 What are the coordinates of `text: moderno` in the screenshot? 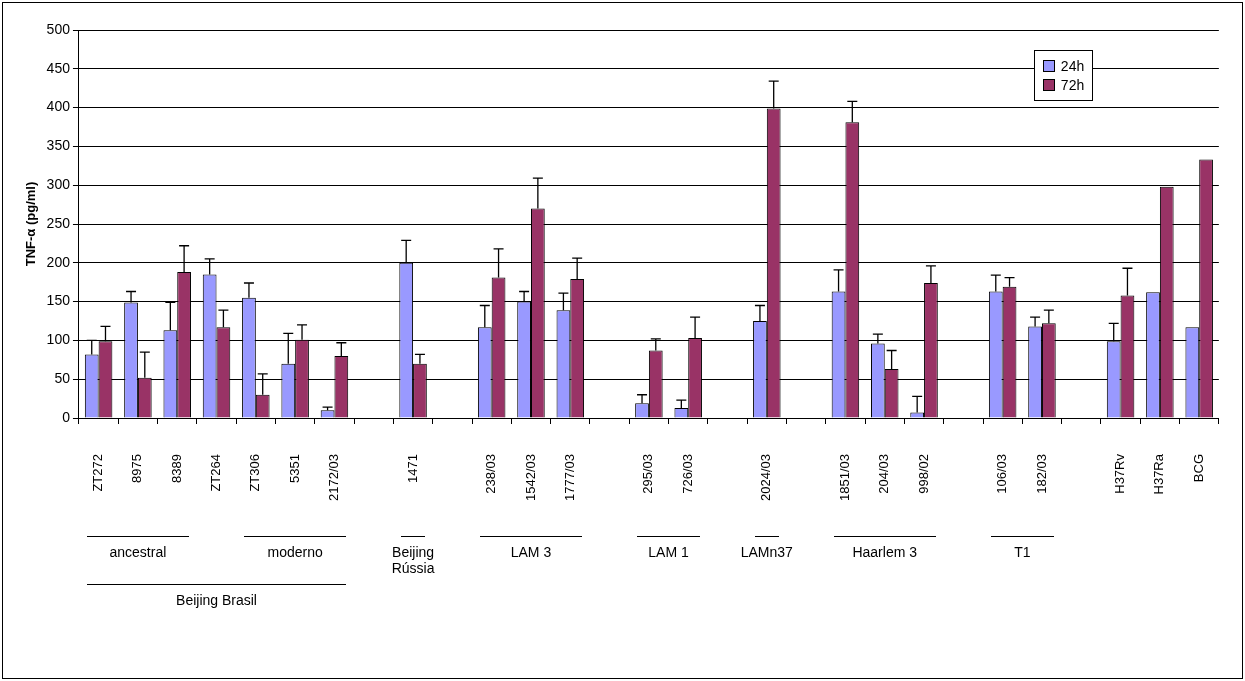 It's located at (295, 552).